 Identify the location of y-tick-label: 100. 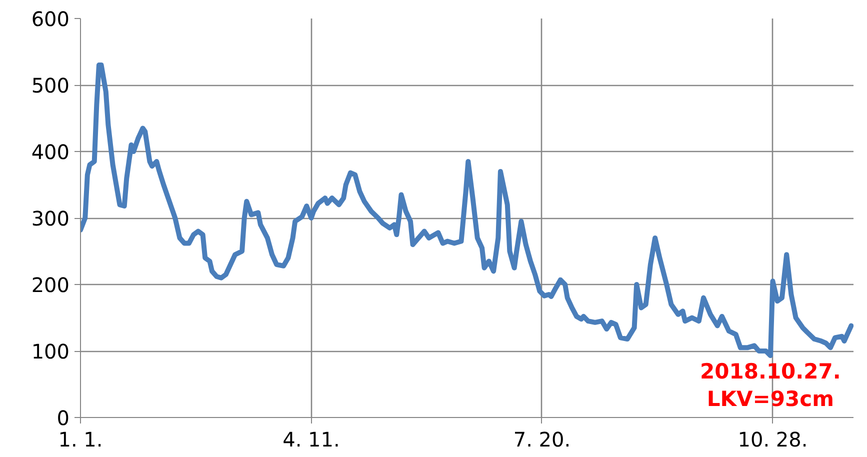
(50, 352).